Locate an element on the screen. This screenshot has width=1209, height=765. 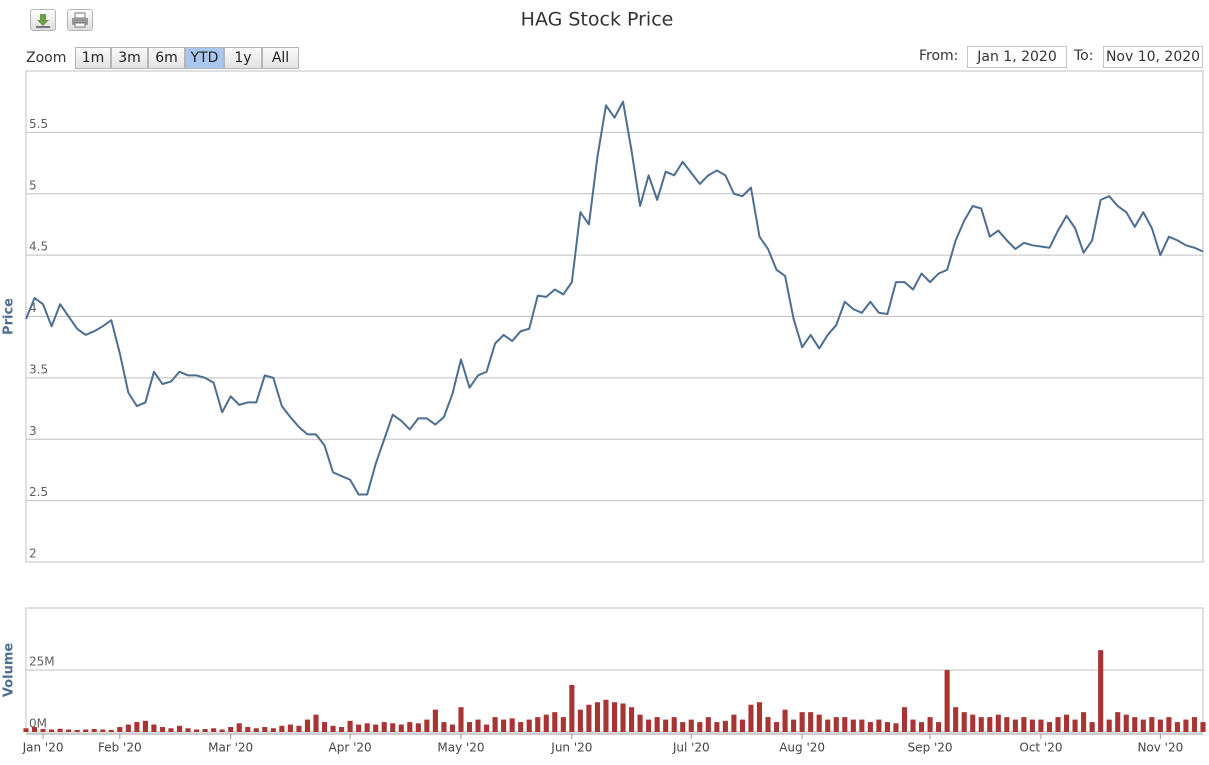
y-tick-label: 0M is located at coordinates (38, 724).